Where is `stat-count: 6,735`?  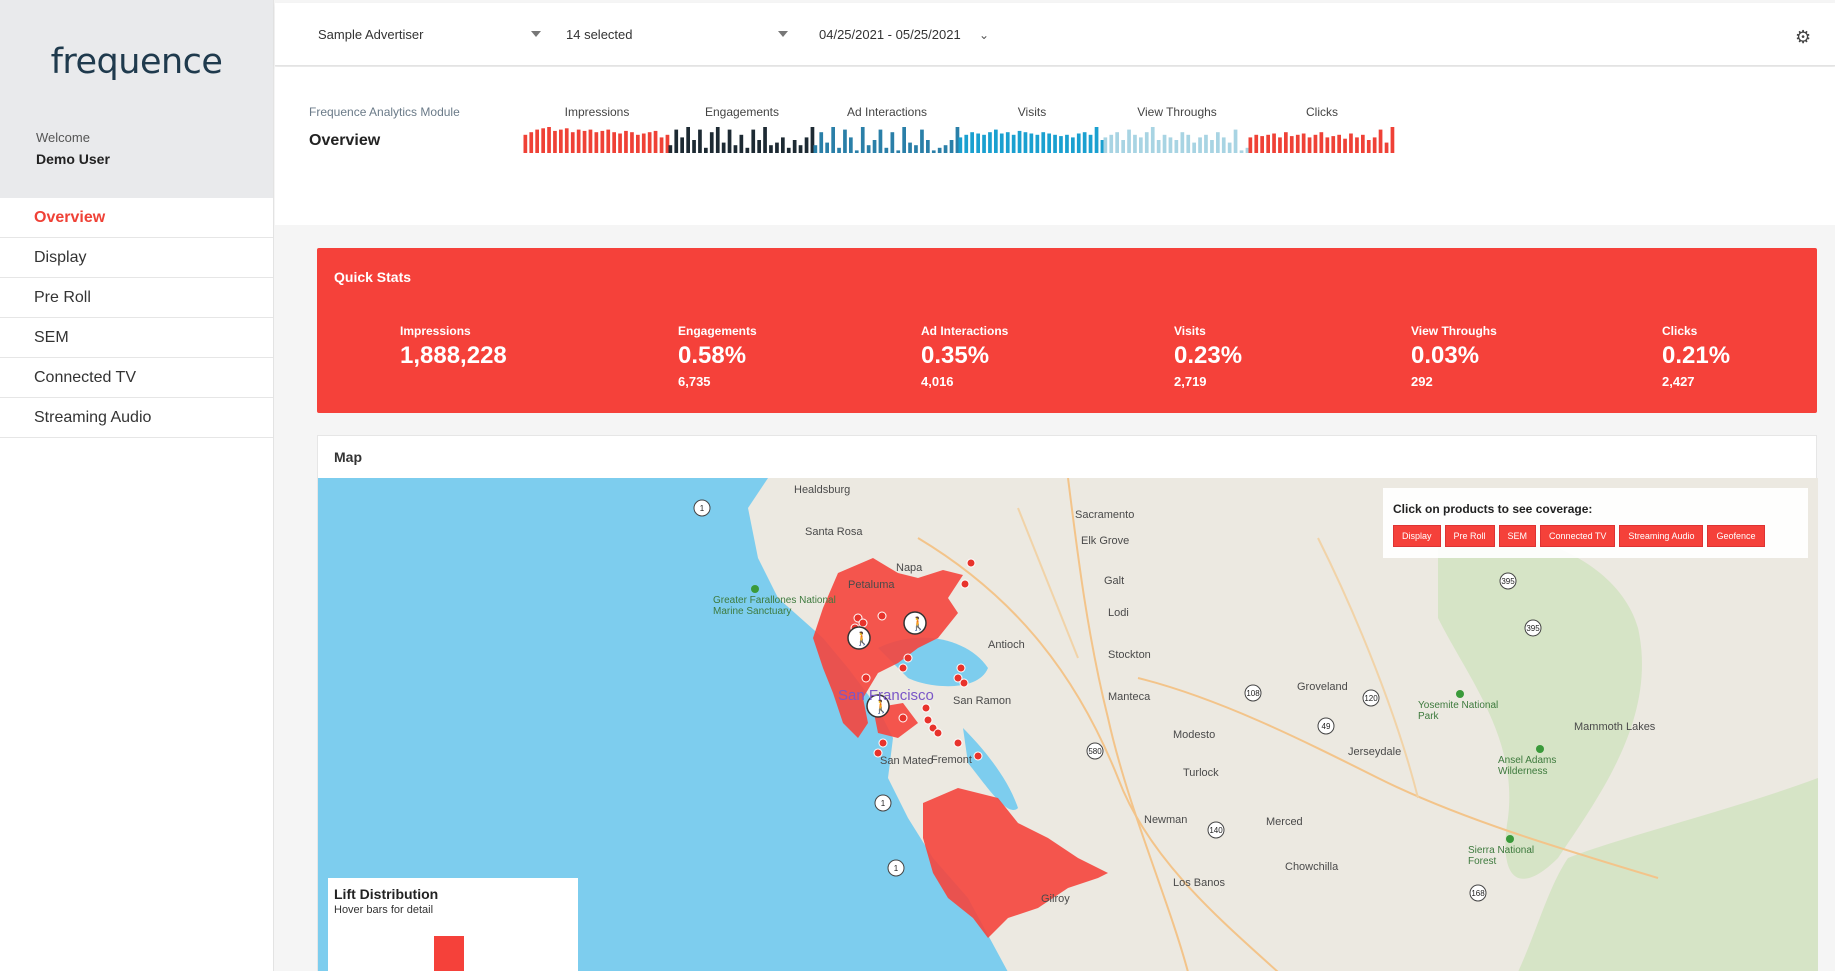
stat-count: 6,735 is located at coordinates (694, 381).